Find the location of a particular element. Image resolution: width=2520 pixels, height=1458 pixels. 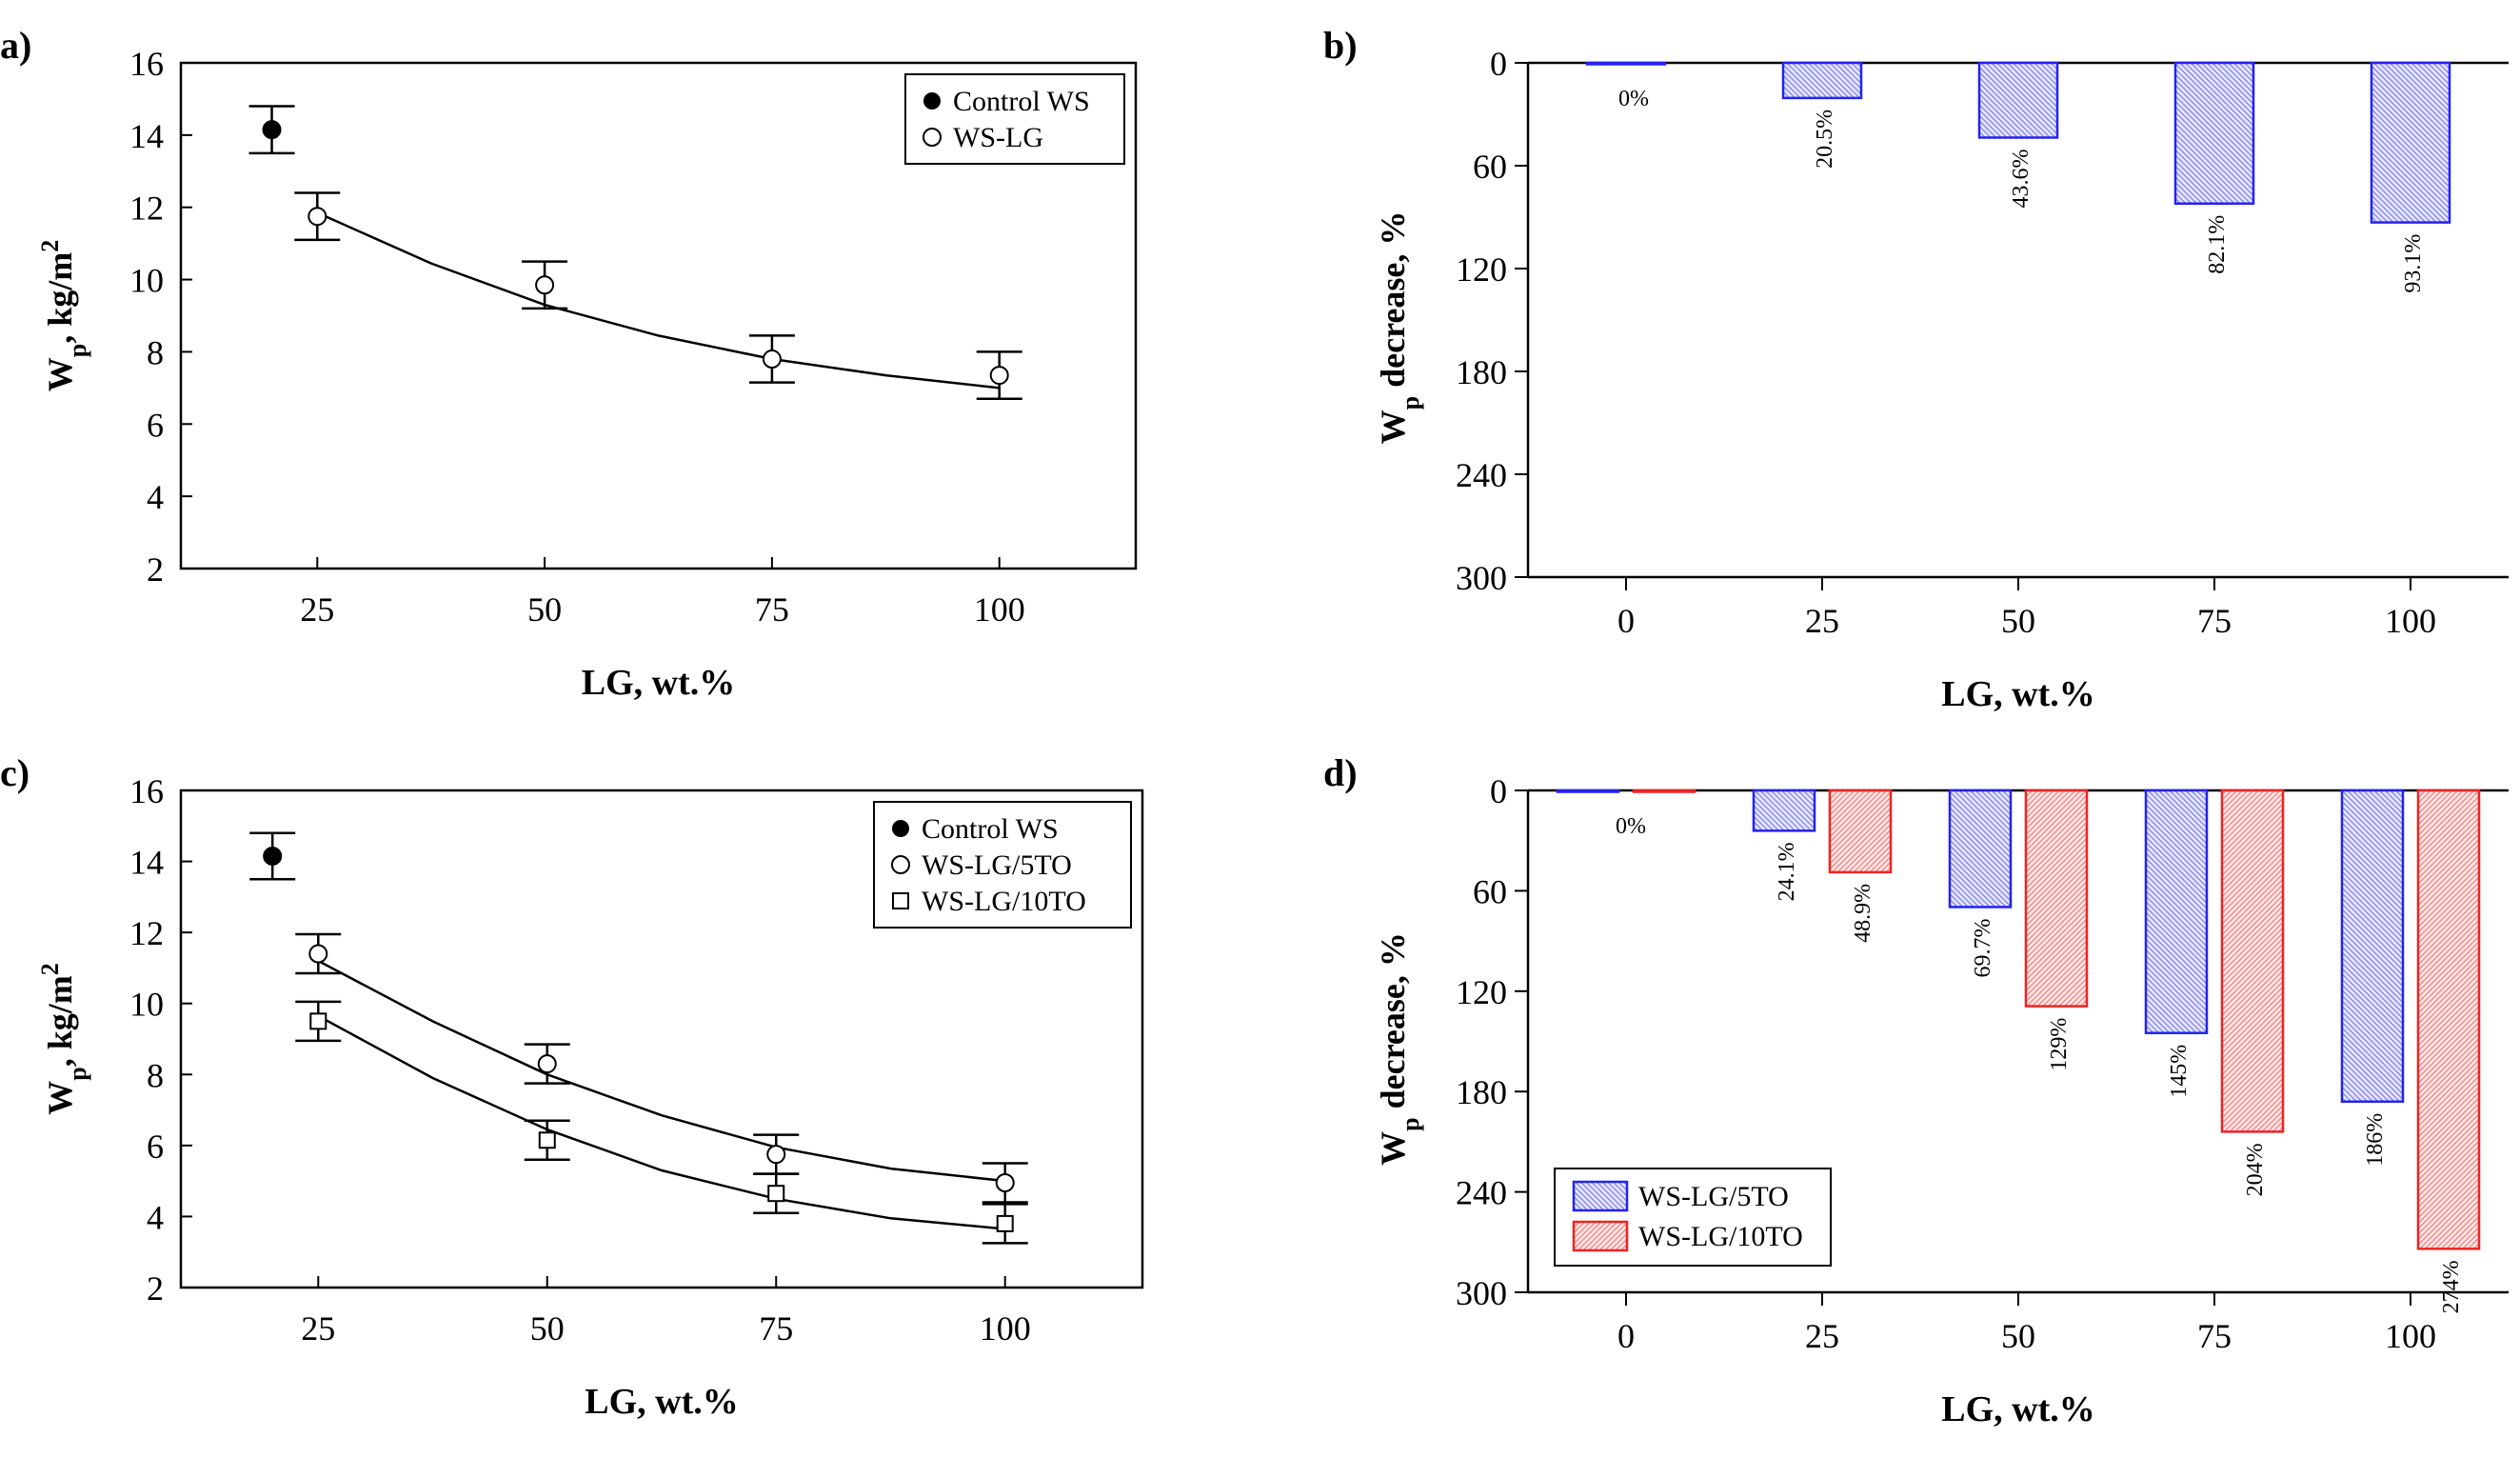

y-tick-label: 120 is located at coordinates (1482, 992).